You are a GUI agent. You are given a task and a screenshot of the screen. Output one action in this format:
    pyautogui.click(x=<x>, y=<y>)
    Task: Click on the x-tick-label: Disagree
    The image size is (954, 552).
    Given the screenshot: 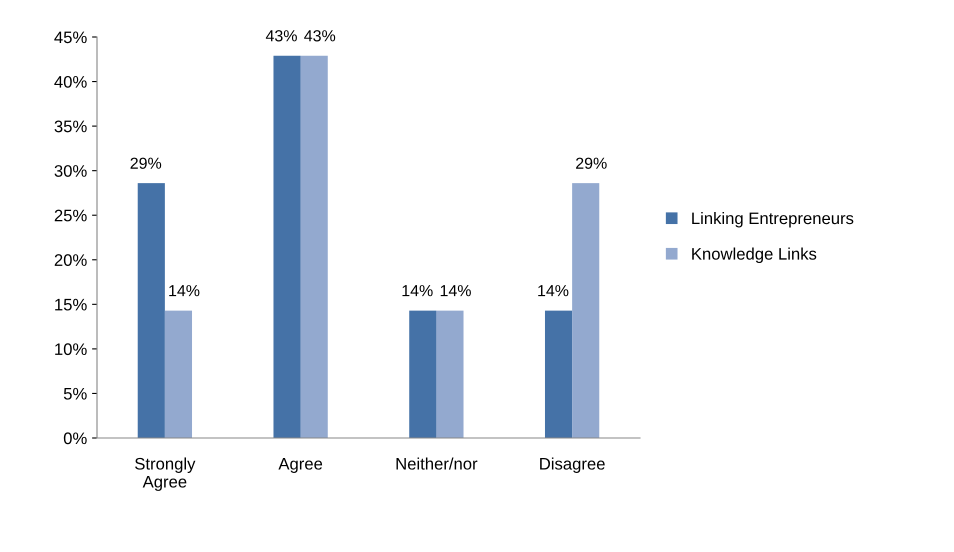 What is the action you would take?
    pyautogui.click(x=572, y=465)
    